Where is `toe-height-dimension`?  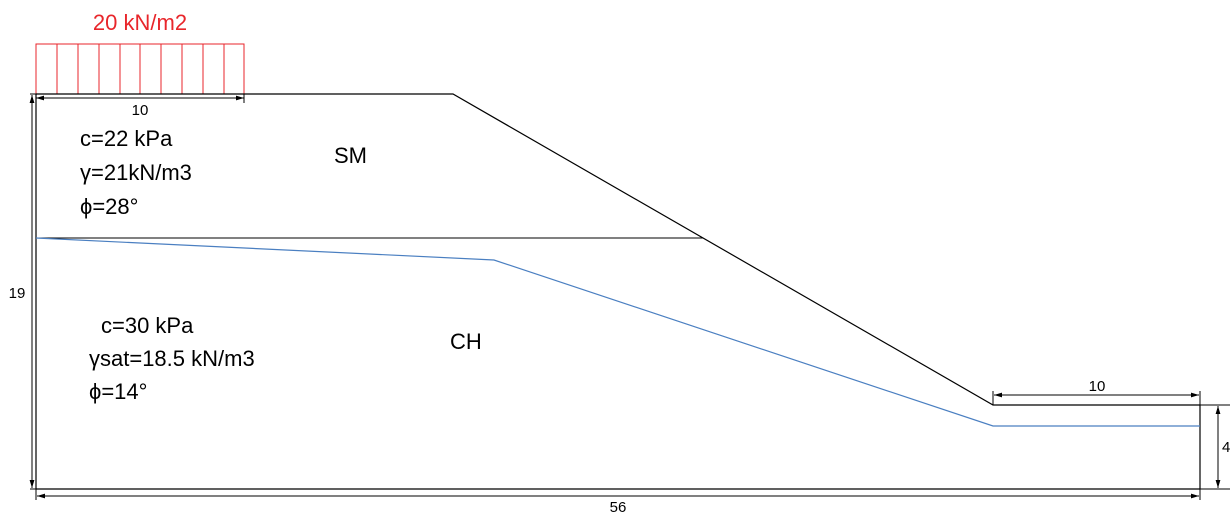
toe-height-dimension is located at coordinates (1215, 447).